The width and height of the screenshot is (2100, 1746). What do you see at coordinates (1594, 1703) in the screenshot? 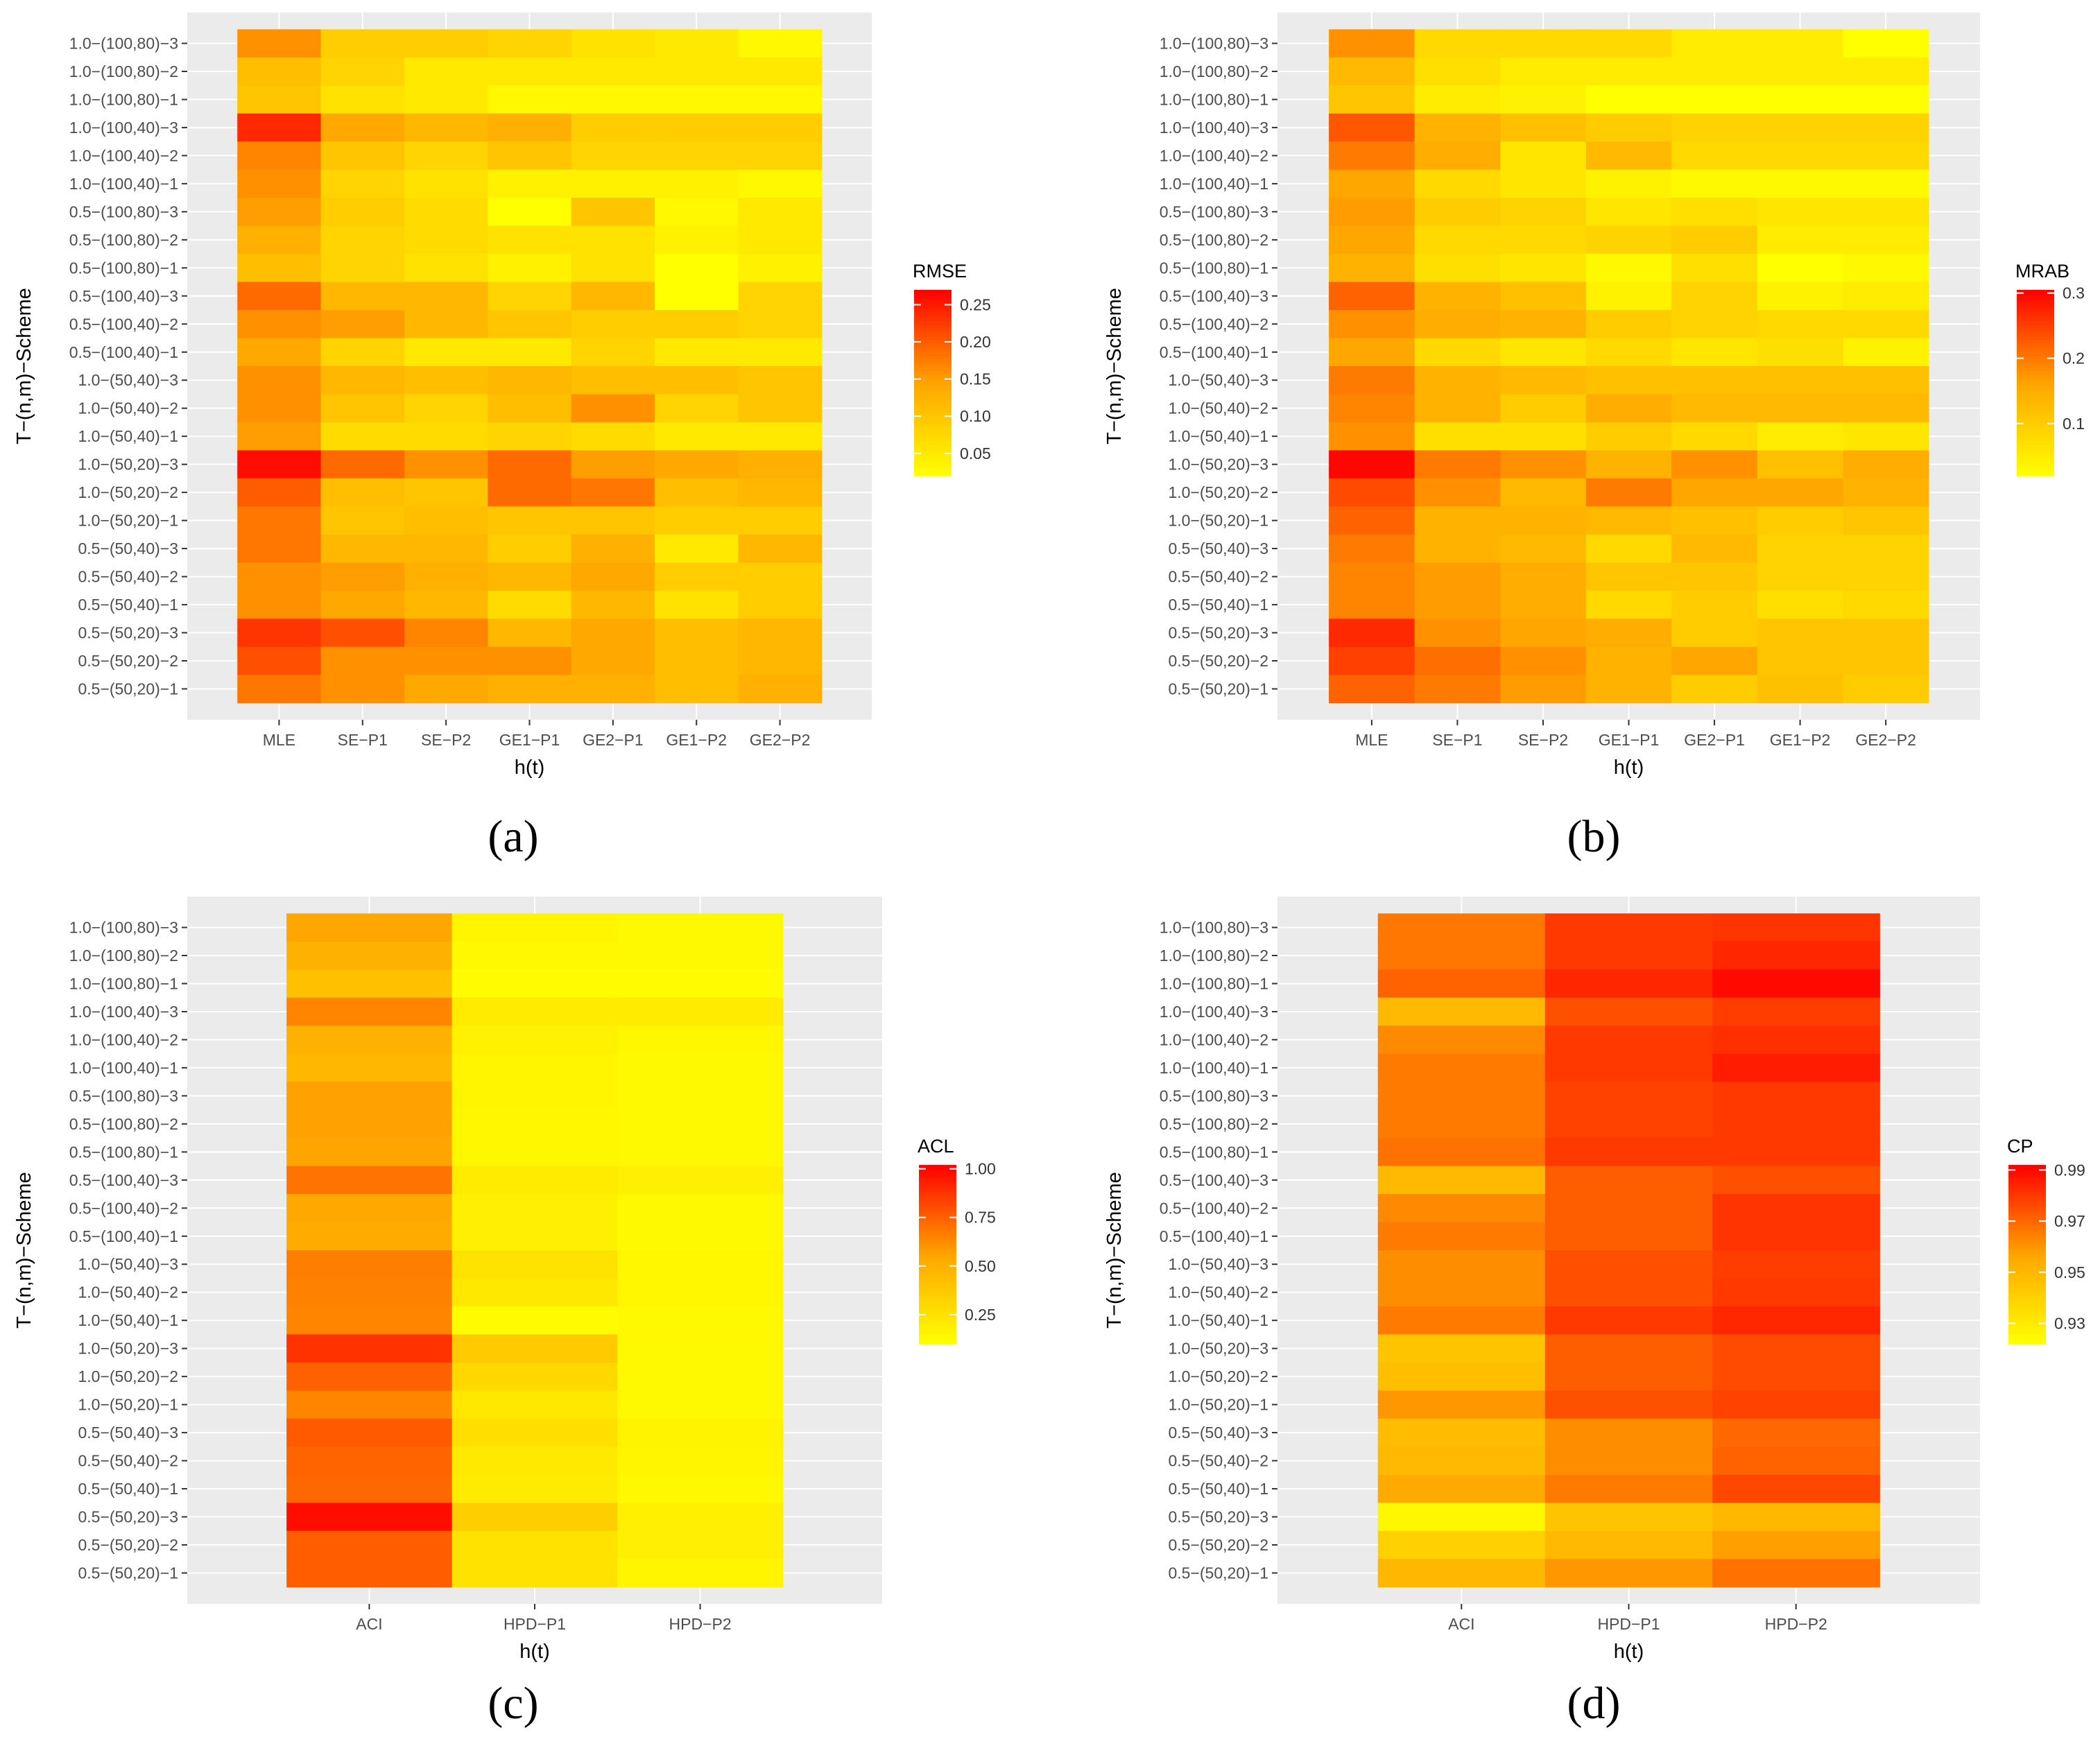
I see `panel-label: (d)` at bounding box center [1594, 1703].